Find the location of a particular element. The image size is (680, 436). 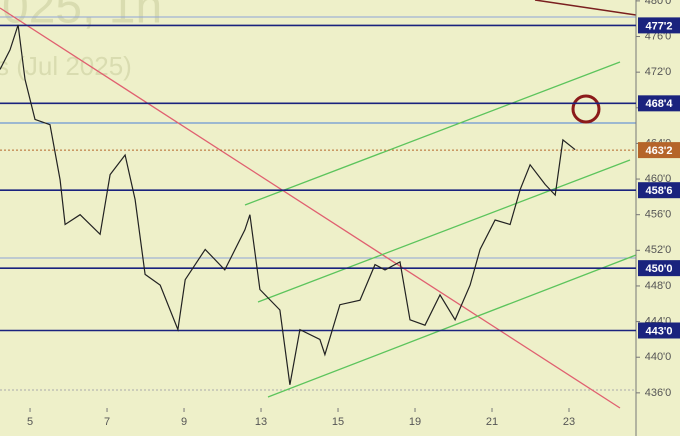

y-tick-label: 448'0 is located at coordinates (658, 286).